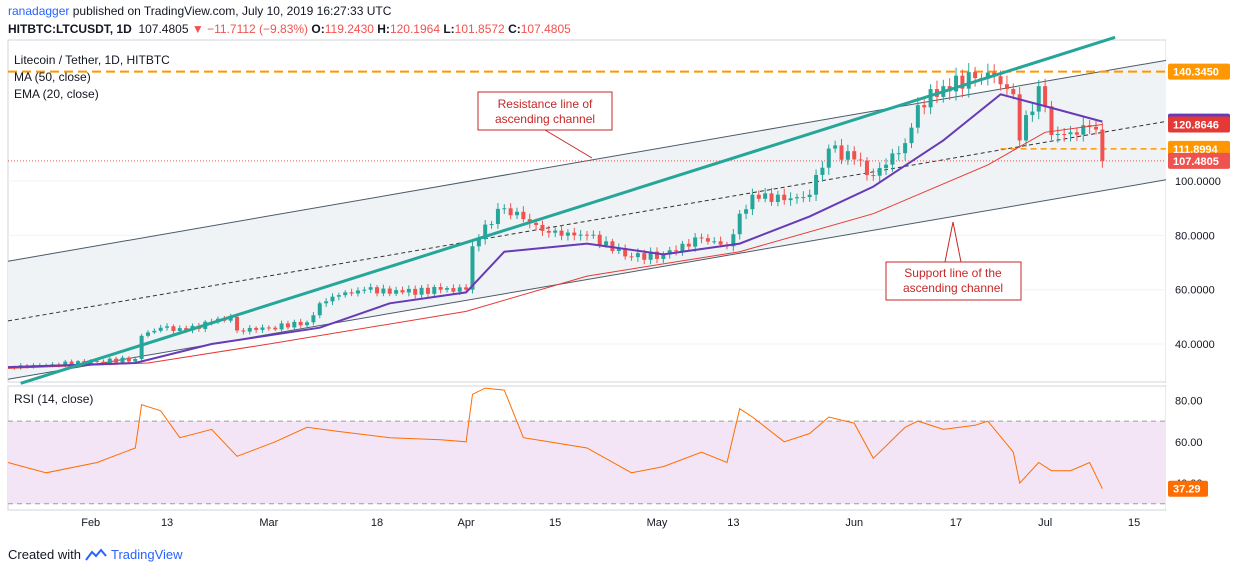 This screenshot has height=572, width=1234. What do you see at coordinates (1189, 443) in the screenshot?
I see `rsi-tick-label: 60.00` at bounding box center [1189, 443].